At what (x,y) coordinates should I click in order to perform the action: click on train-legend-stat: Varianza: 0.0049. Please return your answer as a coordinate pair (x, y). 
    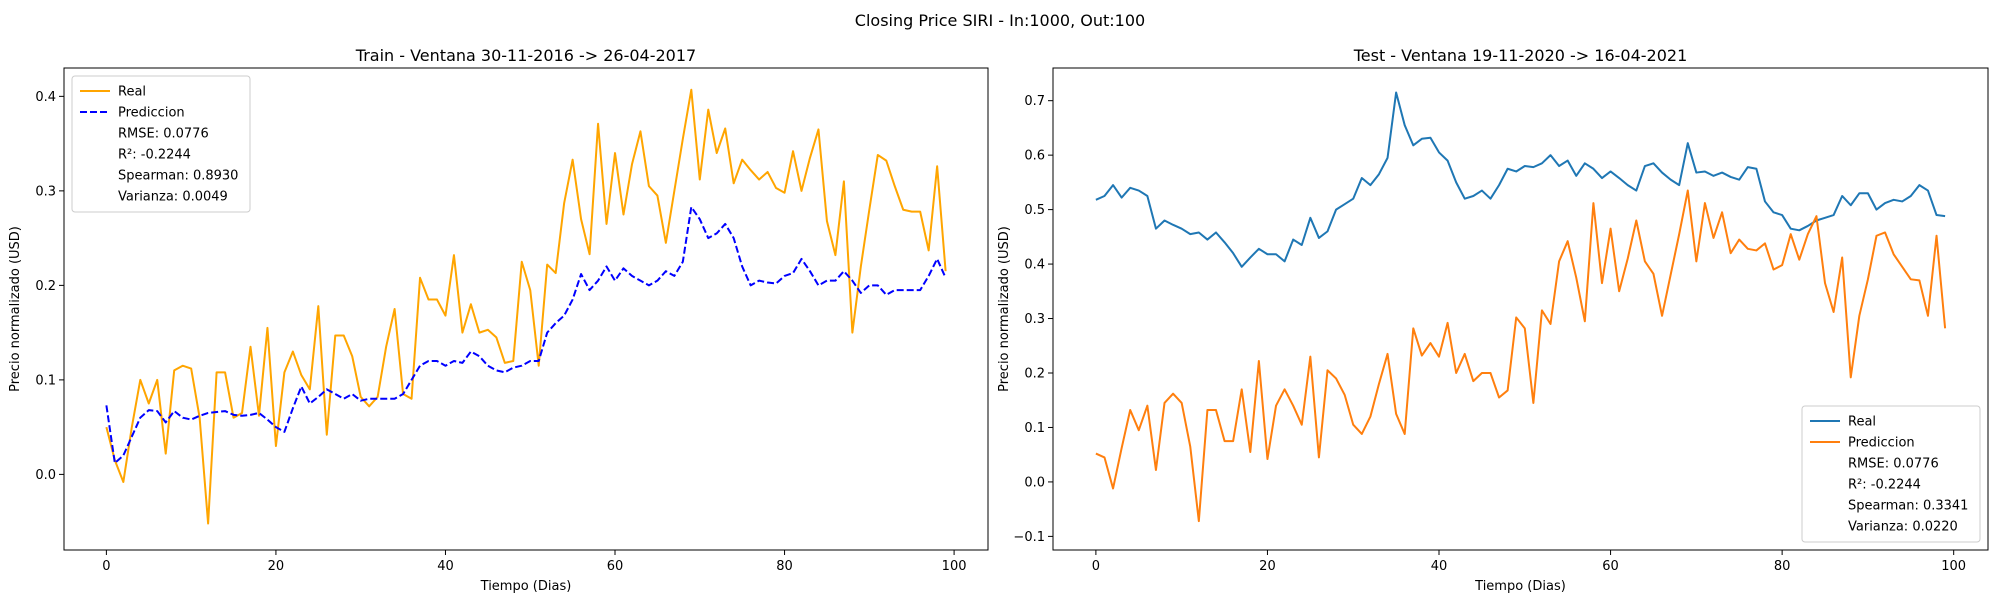
    Looking at the image, I should click on (173, 197).